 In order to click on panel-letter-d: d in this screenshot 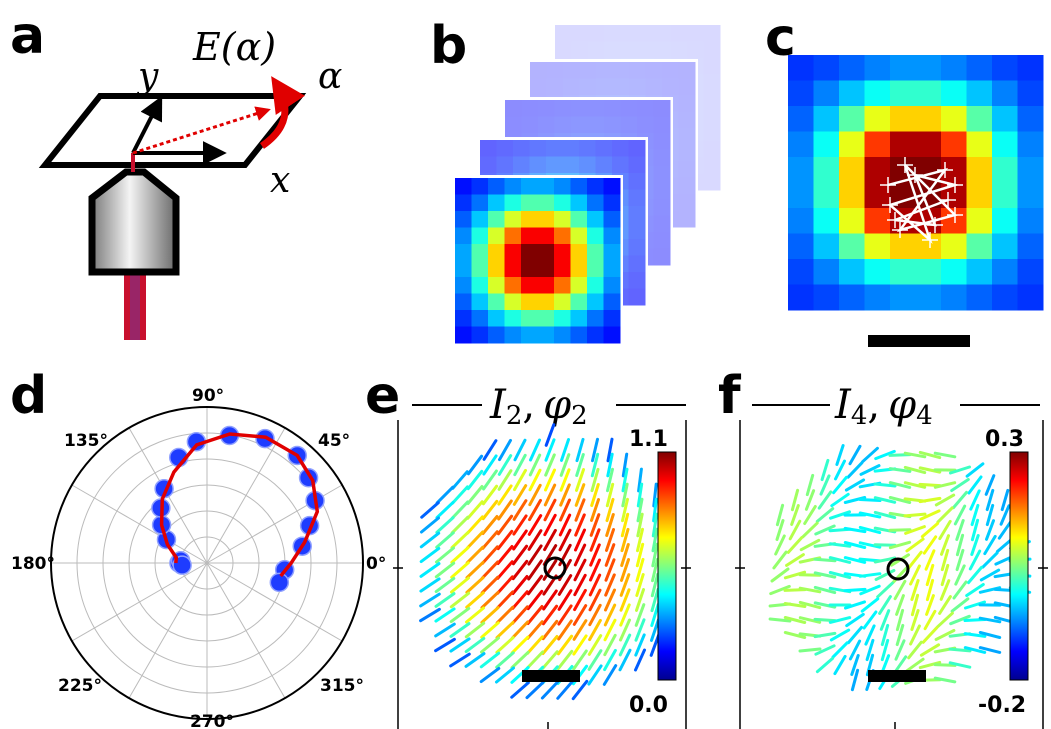, I will do `click(29, 396)`.